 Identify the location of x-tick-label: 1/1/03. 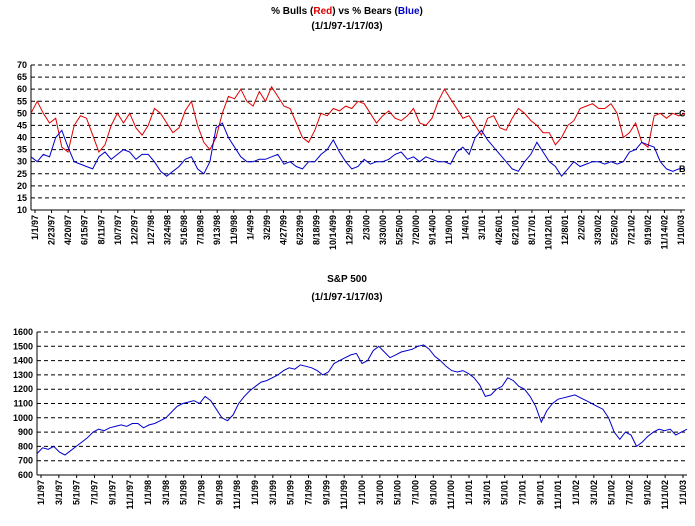
(683, 492).